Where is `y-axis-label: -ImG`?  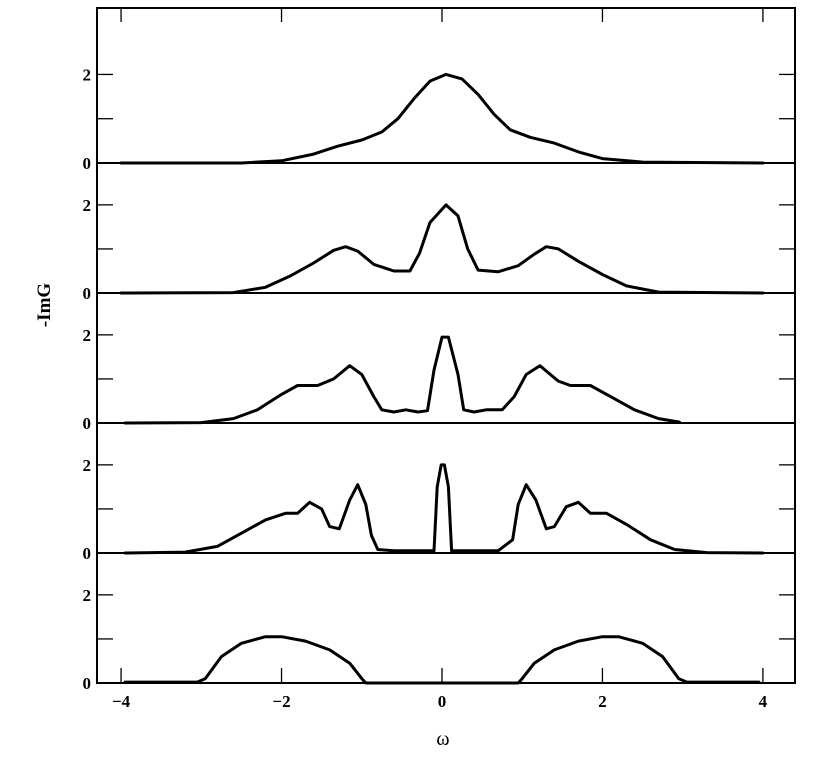 y-axis-label: -ImG is located at coordinates (44, 305).